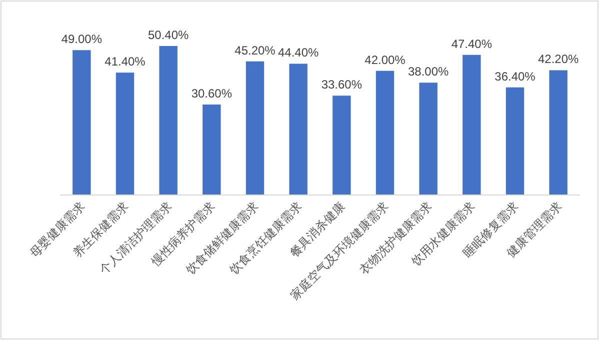 This screenshot has width=600, height=341. I want to click on data-label: 42.00%, so click(385, 59).